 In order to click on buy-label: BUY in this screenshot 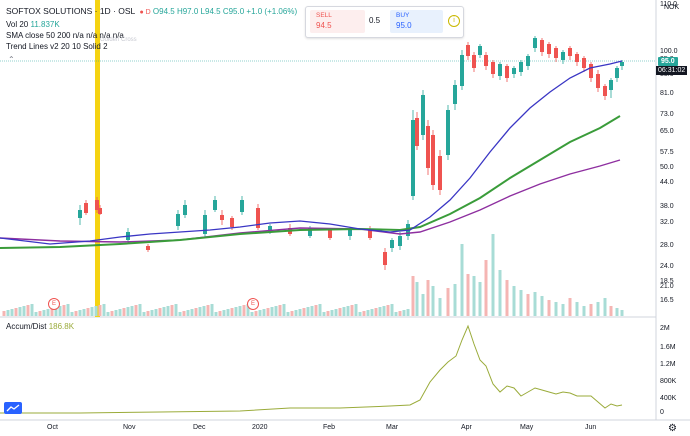, I will do `click(403, 15)`.